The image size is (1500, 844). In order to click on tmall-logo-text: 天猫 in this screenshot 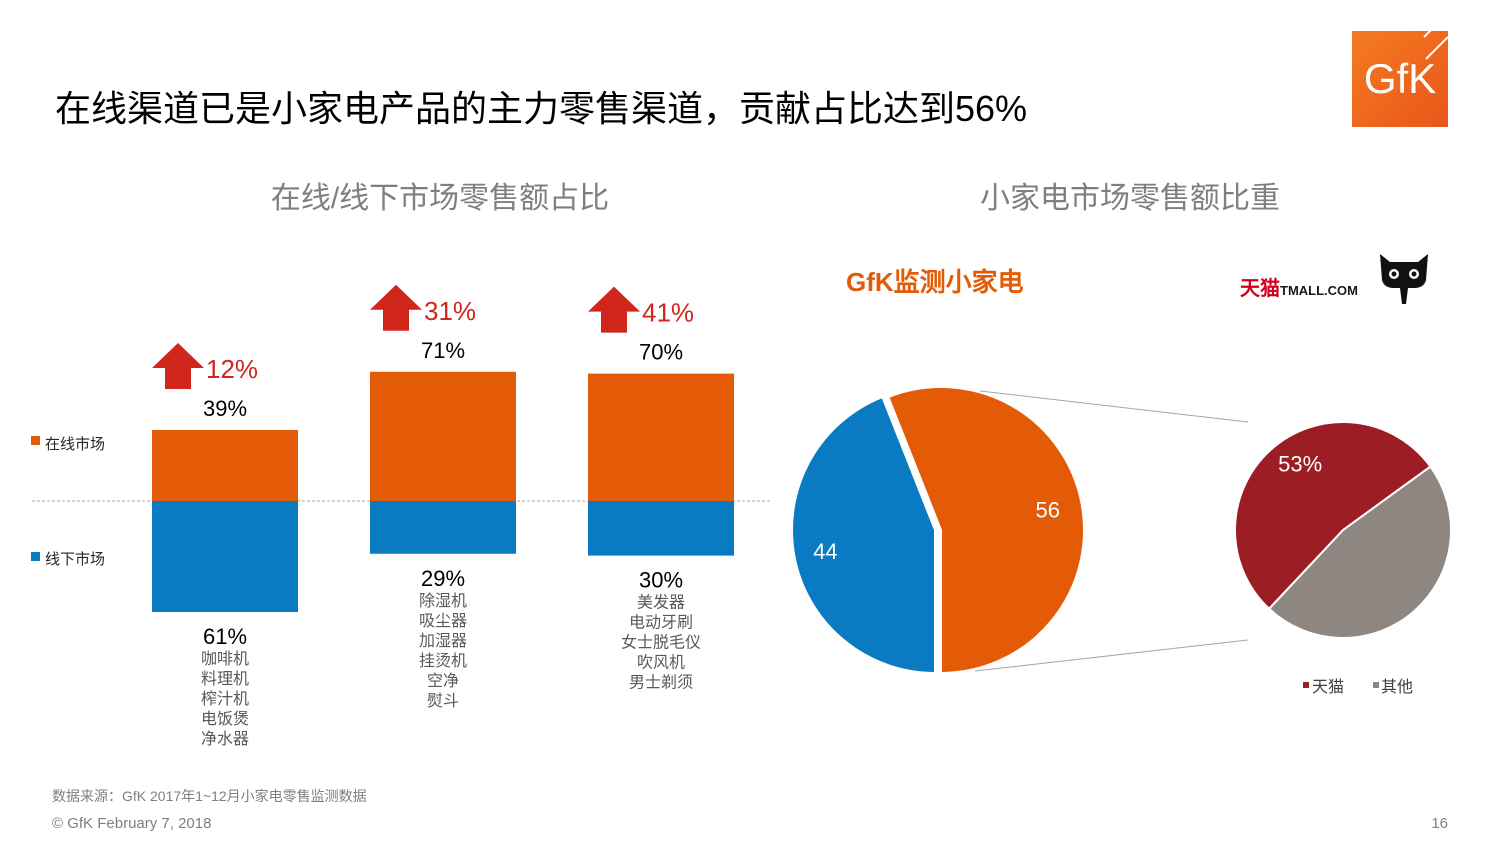, I will do `click(1260, 289)`.